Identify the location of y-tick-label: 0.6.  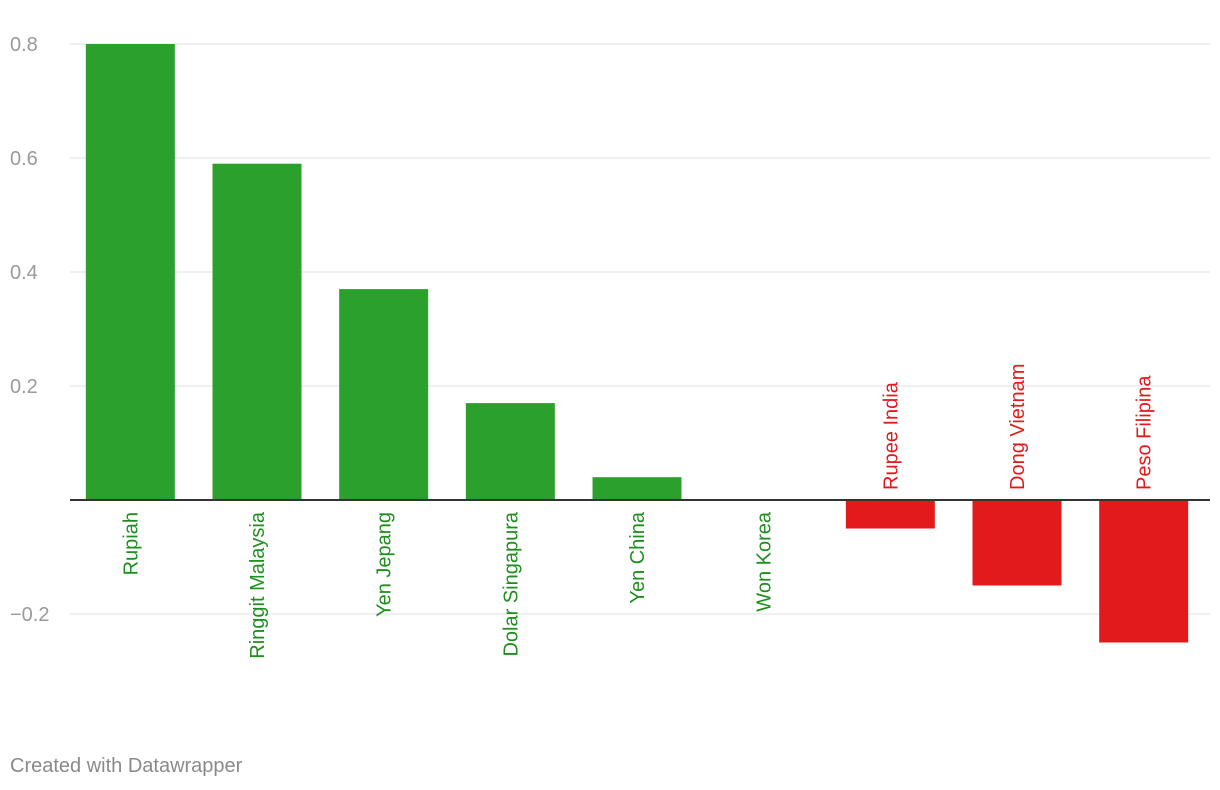
(24, 159).